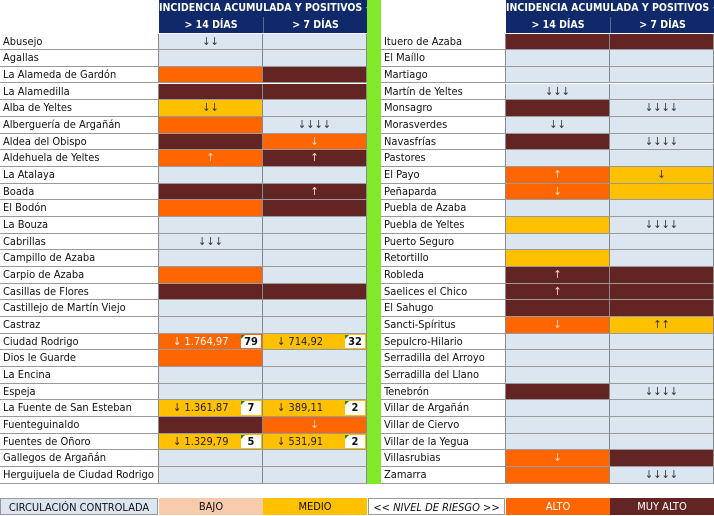 This screenshot has width=714, height=516. Describe the element at coordinates (183, 442) in the screenshot. I see `table-row: Fuentes de Oñoro ↓ 1.329,79 5 ↓ 531,91 2` at that location.